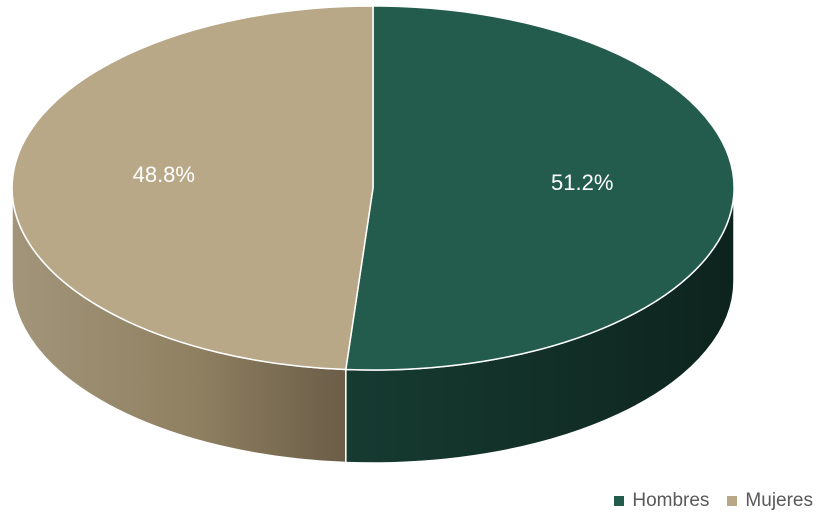 This screenshot has height=519, width=817. I want to click on data-label-mujeres: 48.8%, so click(164, 174).